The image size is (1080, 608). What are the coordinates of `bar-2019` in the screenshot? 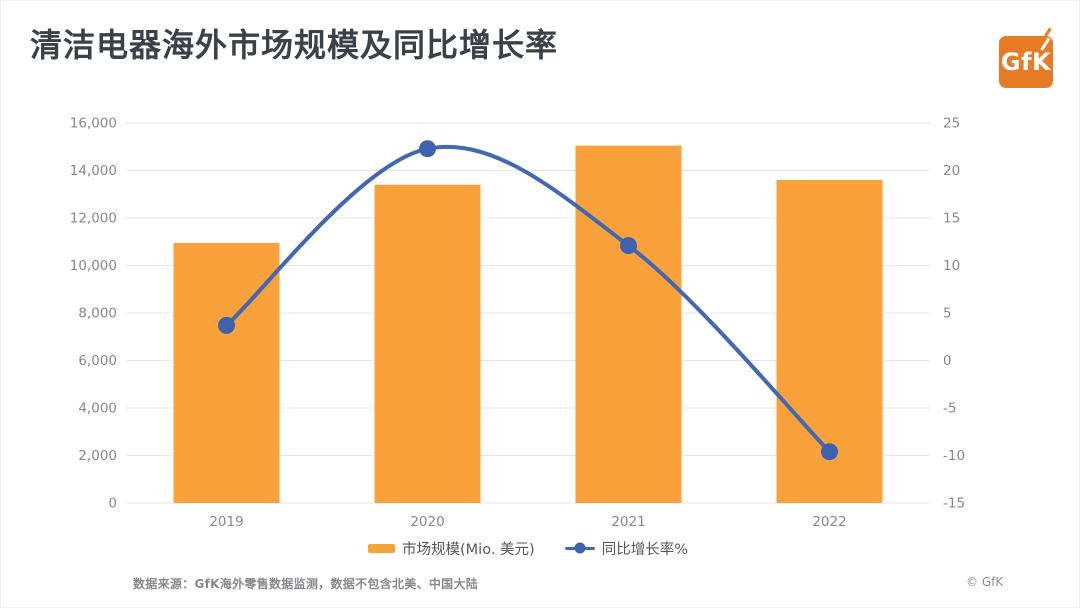 It's located at (226, 372).